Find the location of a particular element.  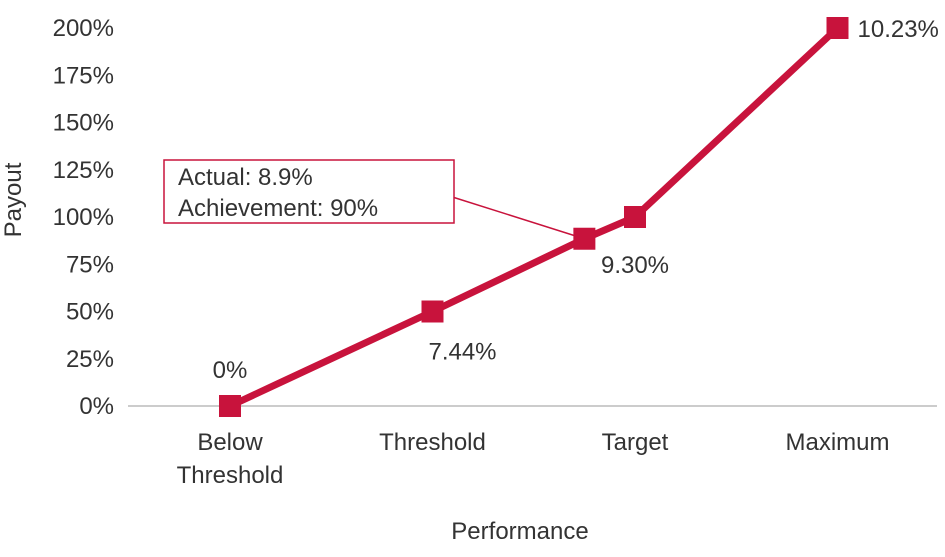

y-tick-label: 75% is located at coordinates (90, 264).